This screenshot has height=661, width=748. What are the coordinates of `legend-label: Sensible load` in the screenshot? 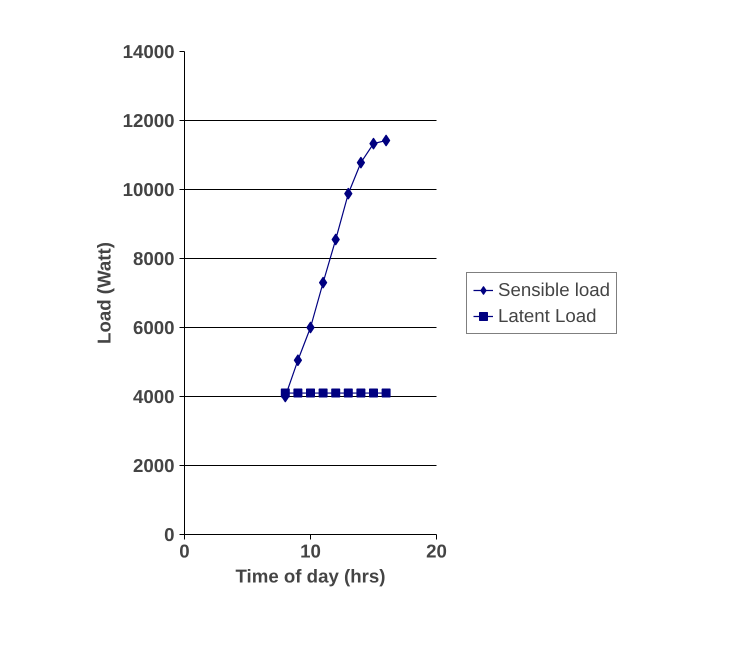 It's located at (554, 290).